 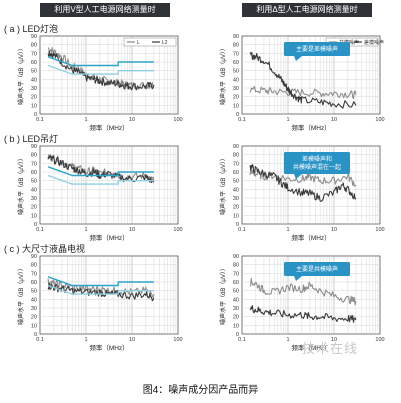 I want to click on callout-text: 共模噪声混在一起, so click(x=317, y=167).